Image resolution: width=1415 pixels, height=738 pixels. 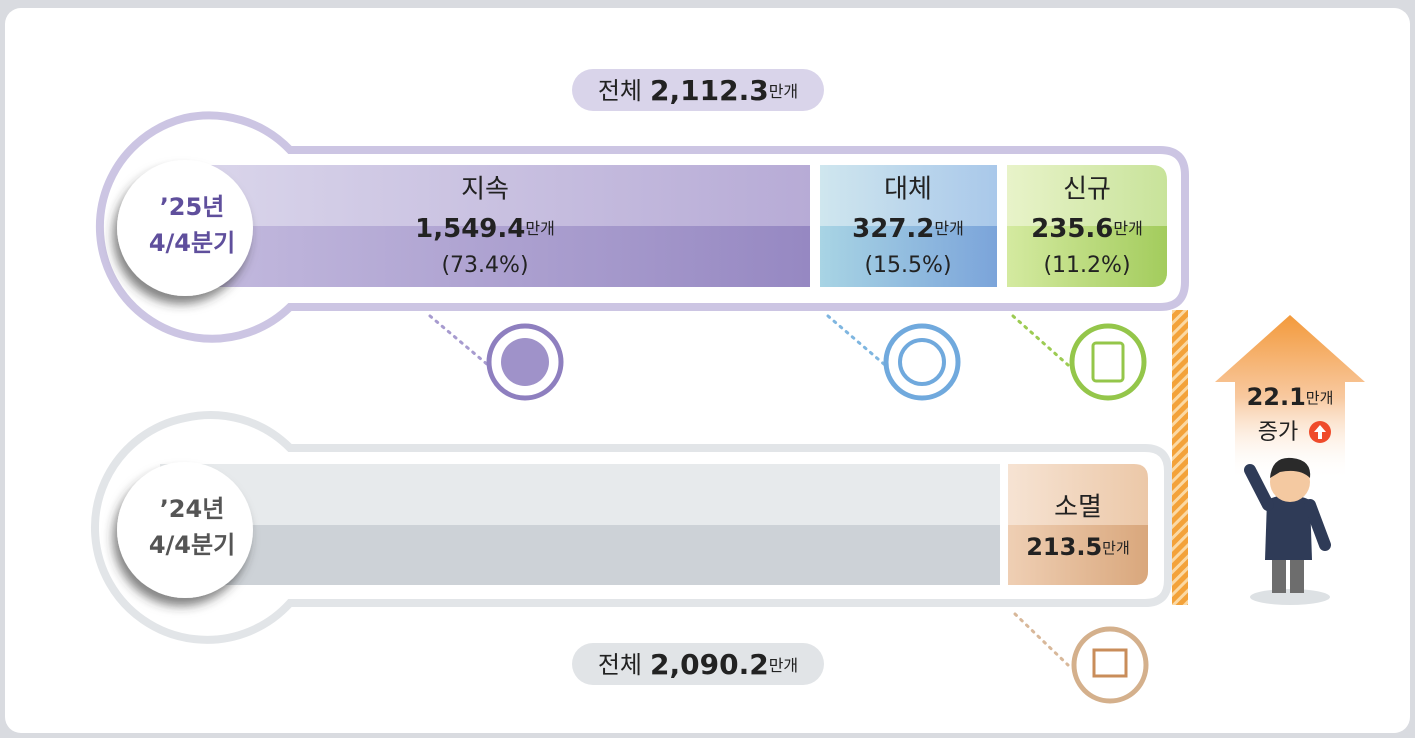 What do you see at coordinates (485, 190) in the screenshot?
I see `segment-name: 지속` at bounding box center [485, 190].